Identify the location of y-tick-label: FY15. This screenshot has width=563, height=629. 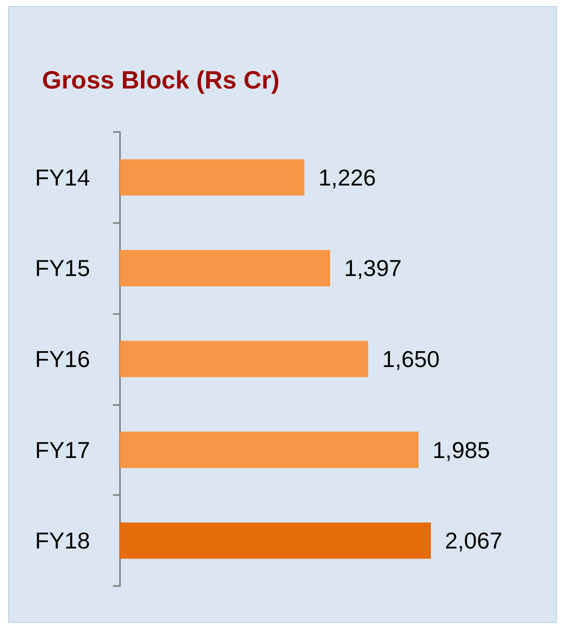
(62, 268).